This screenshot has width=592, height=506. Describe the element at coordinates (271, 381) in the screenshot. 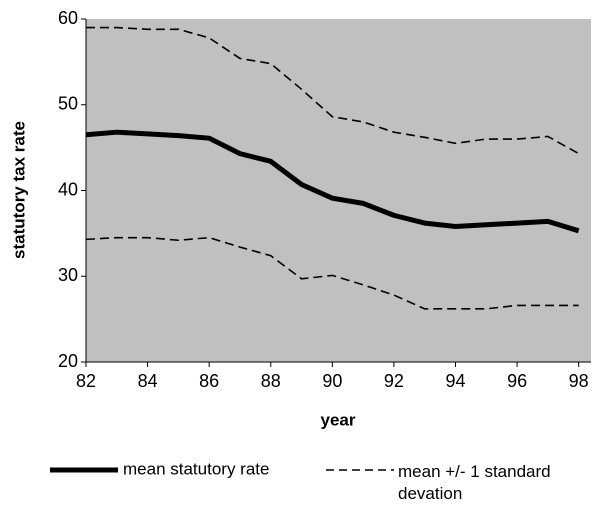

I see `x-tick-label: 88` at that location.